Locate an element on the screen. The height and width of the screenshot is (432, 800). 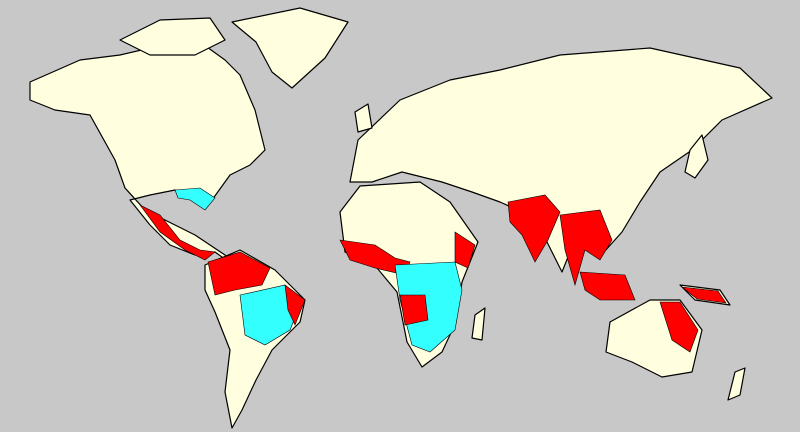
uk is located at coordinates (363, 118).